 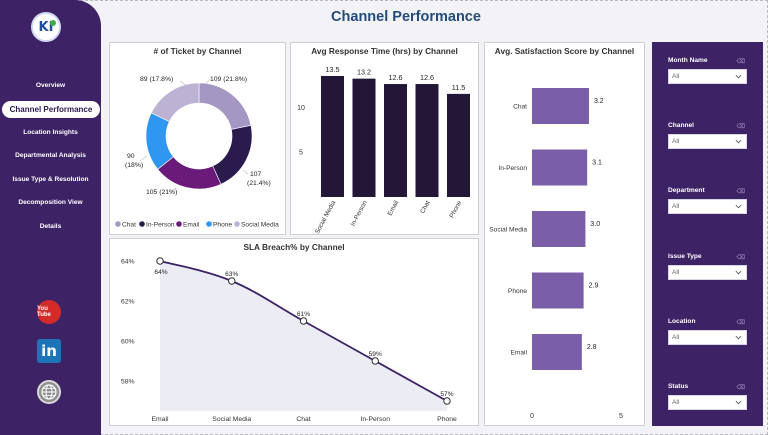 What do you see at coordinates (301, 153) in the screenshot?
I see `y-tick-label: 5` at bounding box center [301, 153].